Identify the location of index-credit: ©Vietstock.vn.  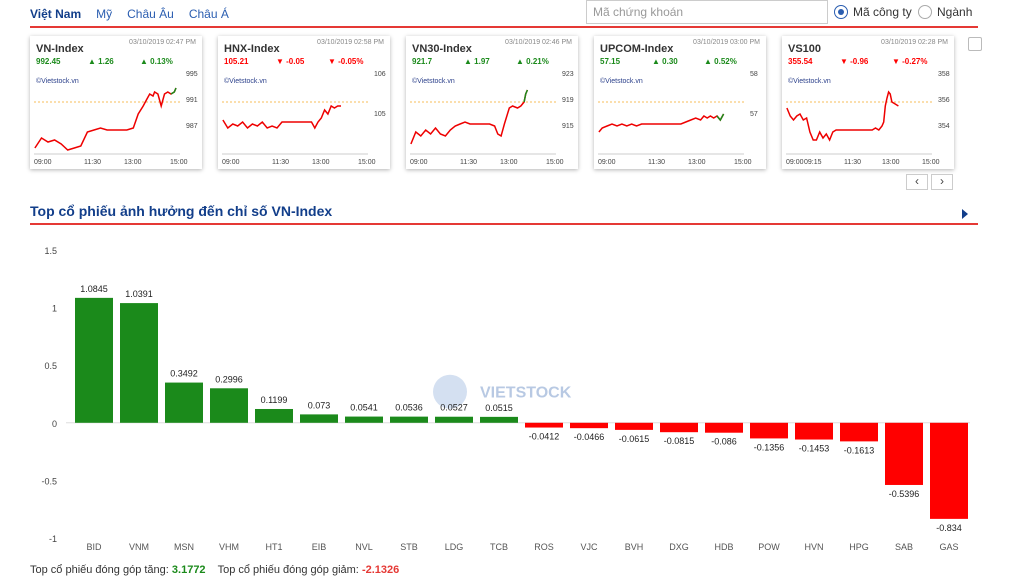
(245, 81).